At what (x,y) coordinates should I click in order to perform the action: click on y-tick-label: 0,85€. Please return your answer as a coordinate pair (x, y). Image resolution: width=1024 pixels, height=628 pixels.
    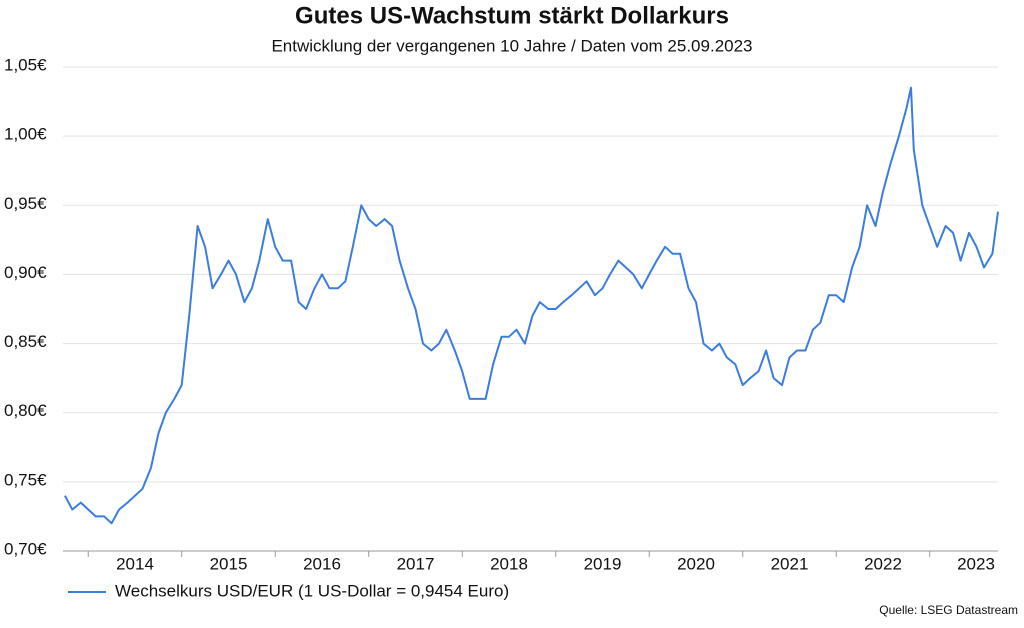
    Looking at the image, I should click on (25, 341).